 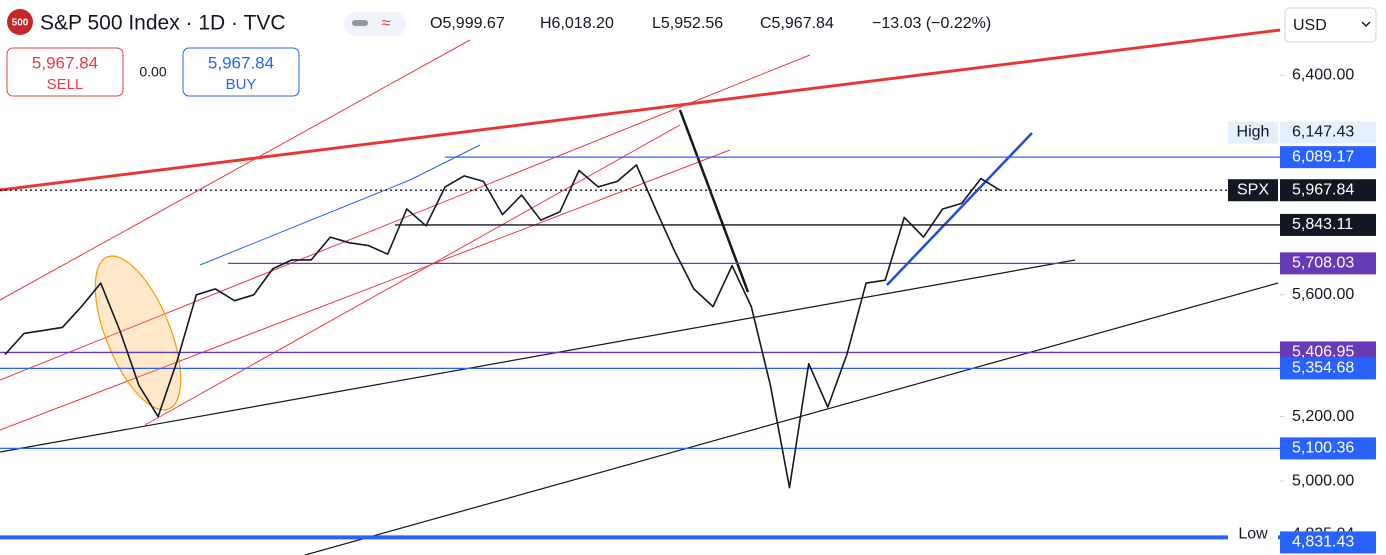 I want to click on sell-button, so click(x=65, y=72).